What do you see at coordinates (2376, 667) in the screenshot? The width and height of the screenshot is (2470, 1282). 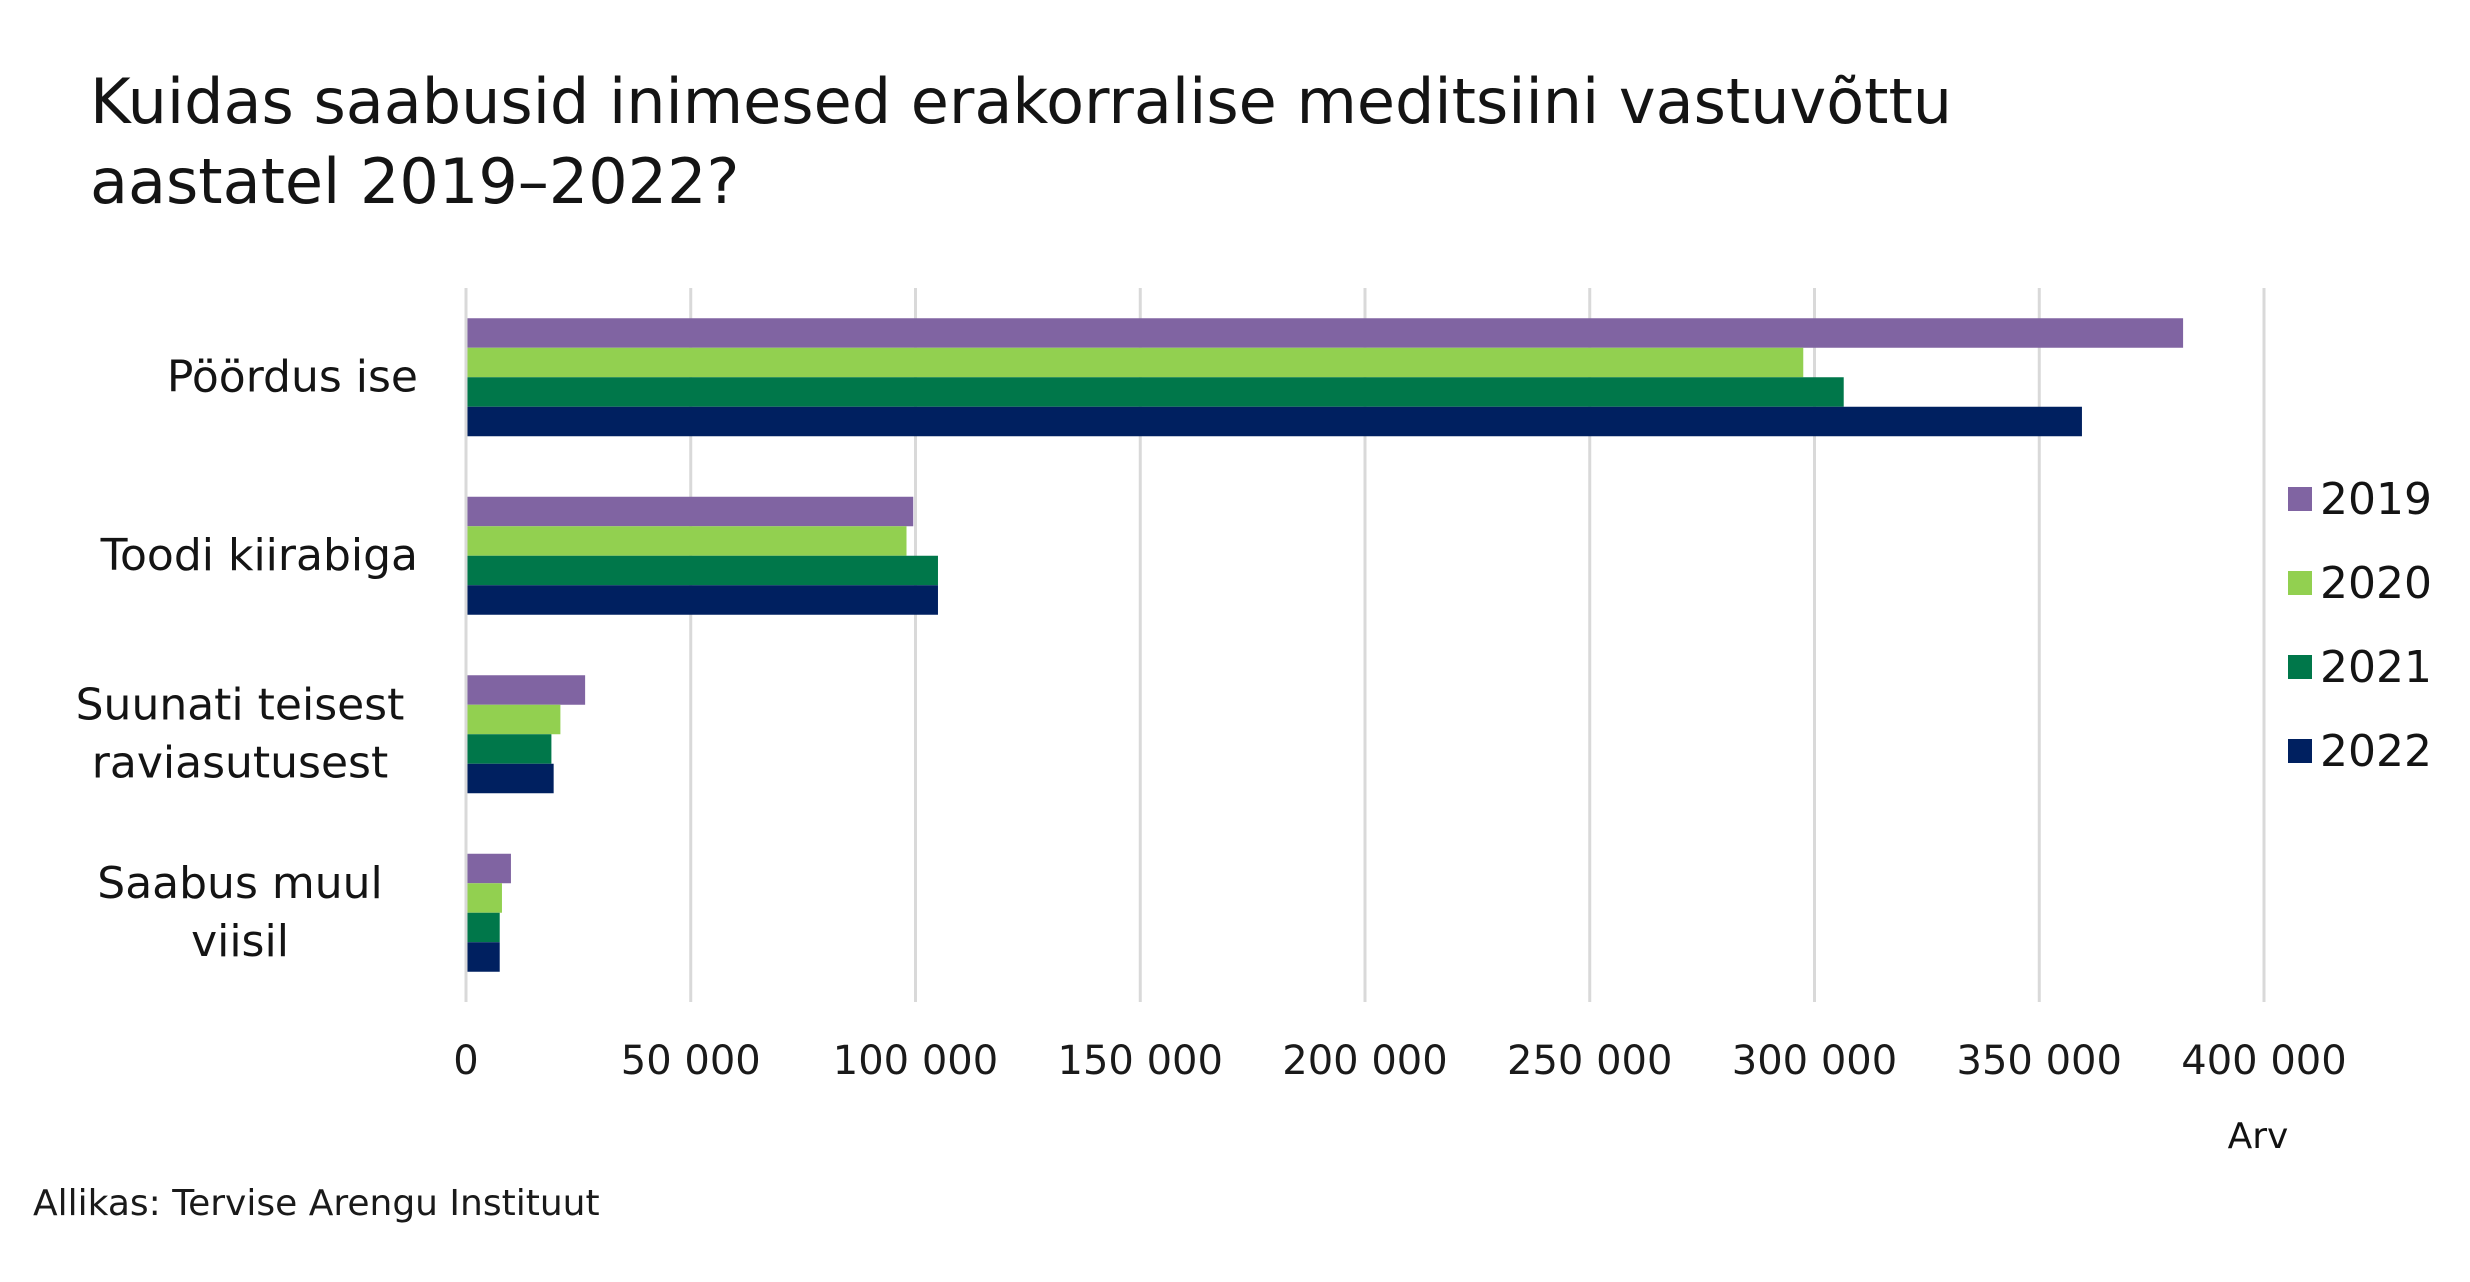 I see `legend-label-2021: 2021` at bounding box center [2376, 667].